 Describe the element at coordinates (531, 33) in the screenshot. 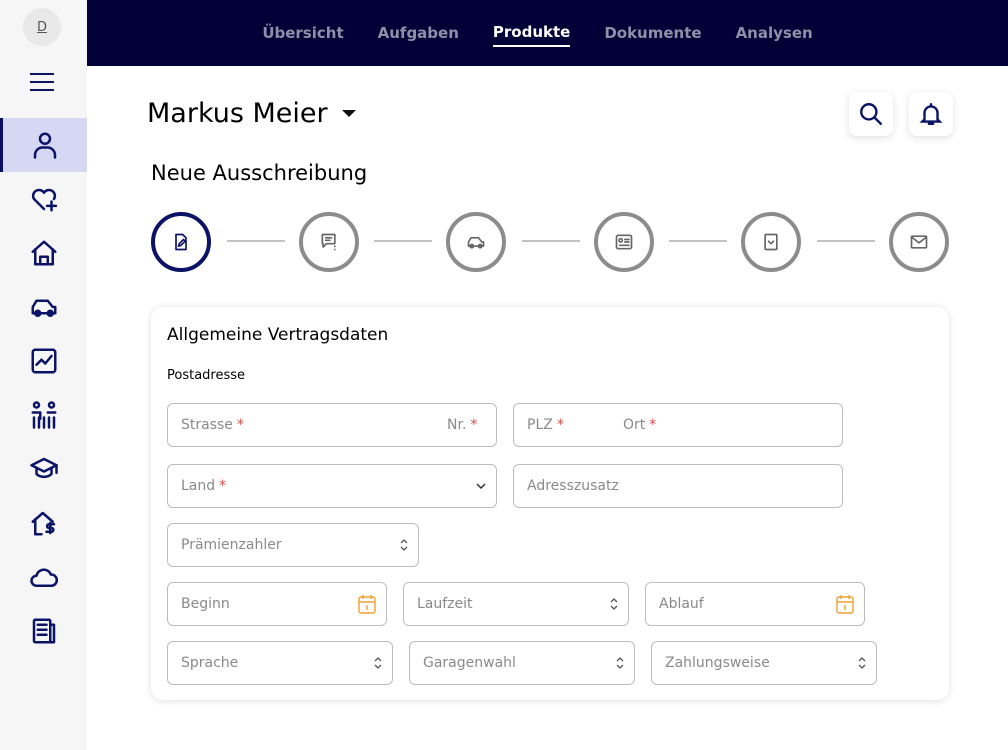

I see `tab-produkte: Produkte` at that location.